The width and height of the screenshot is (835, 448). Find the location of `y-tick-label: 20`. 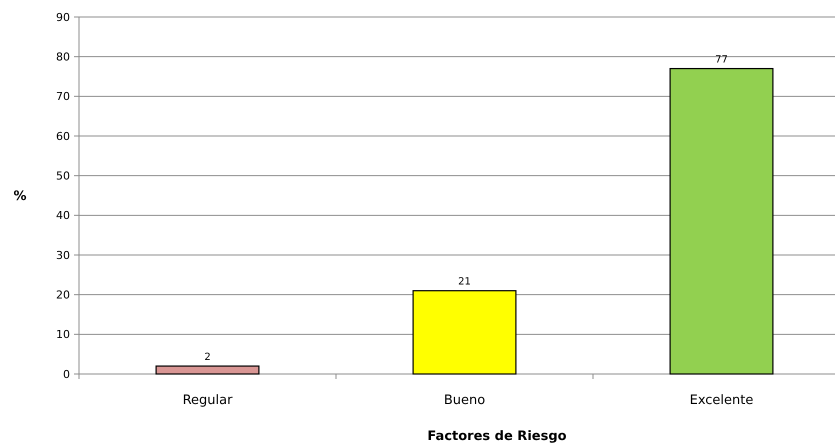

y-tick-label: 20 is located at coordinates (63, 295).